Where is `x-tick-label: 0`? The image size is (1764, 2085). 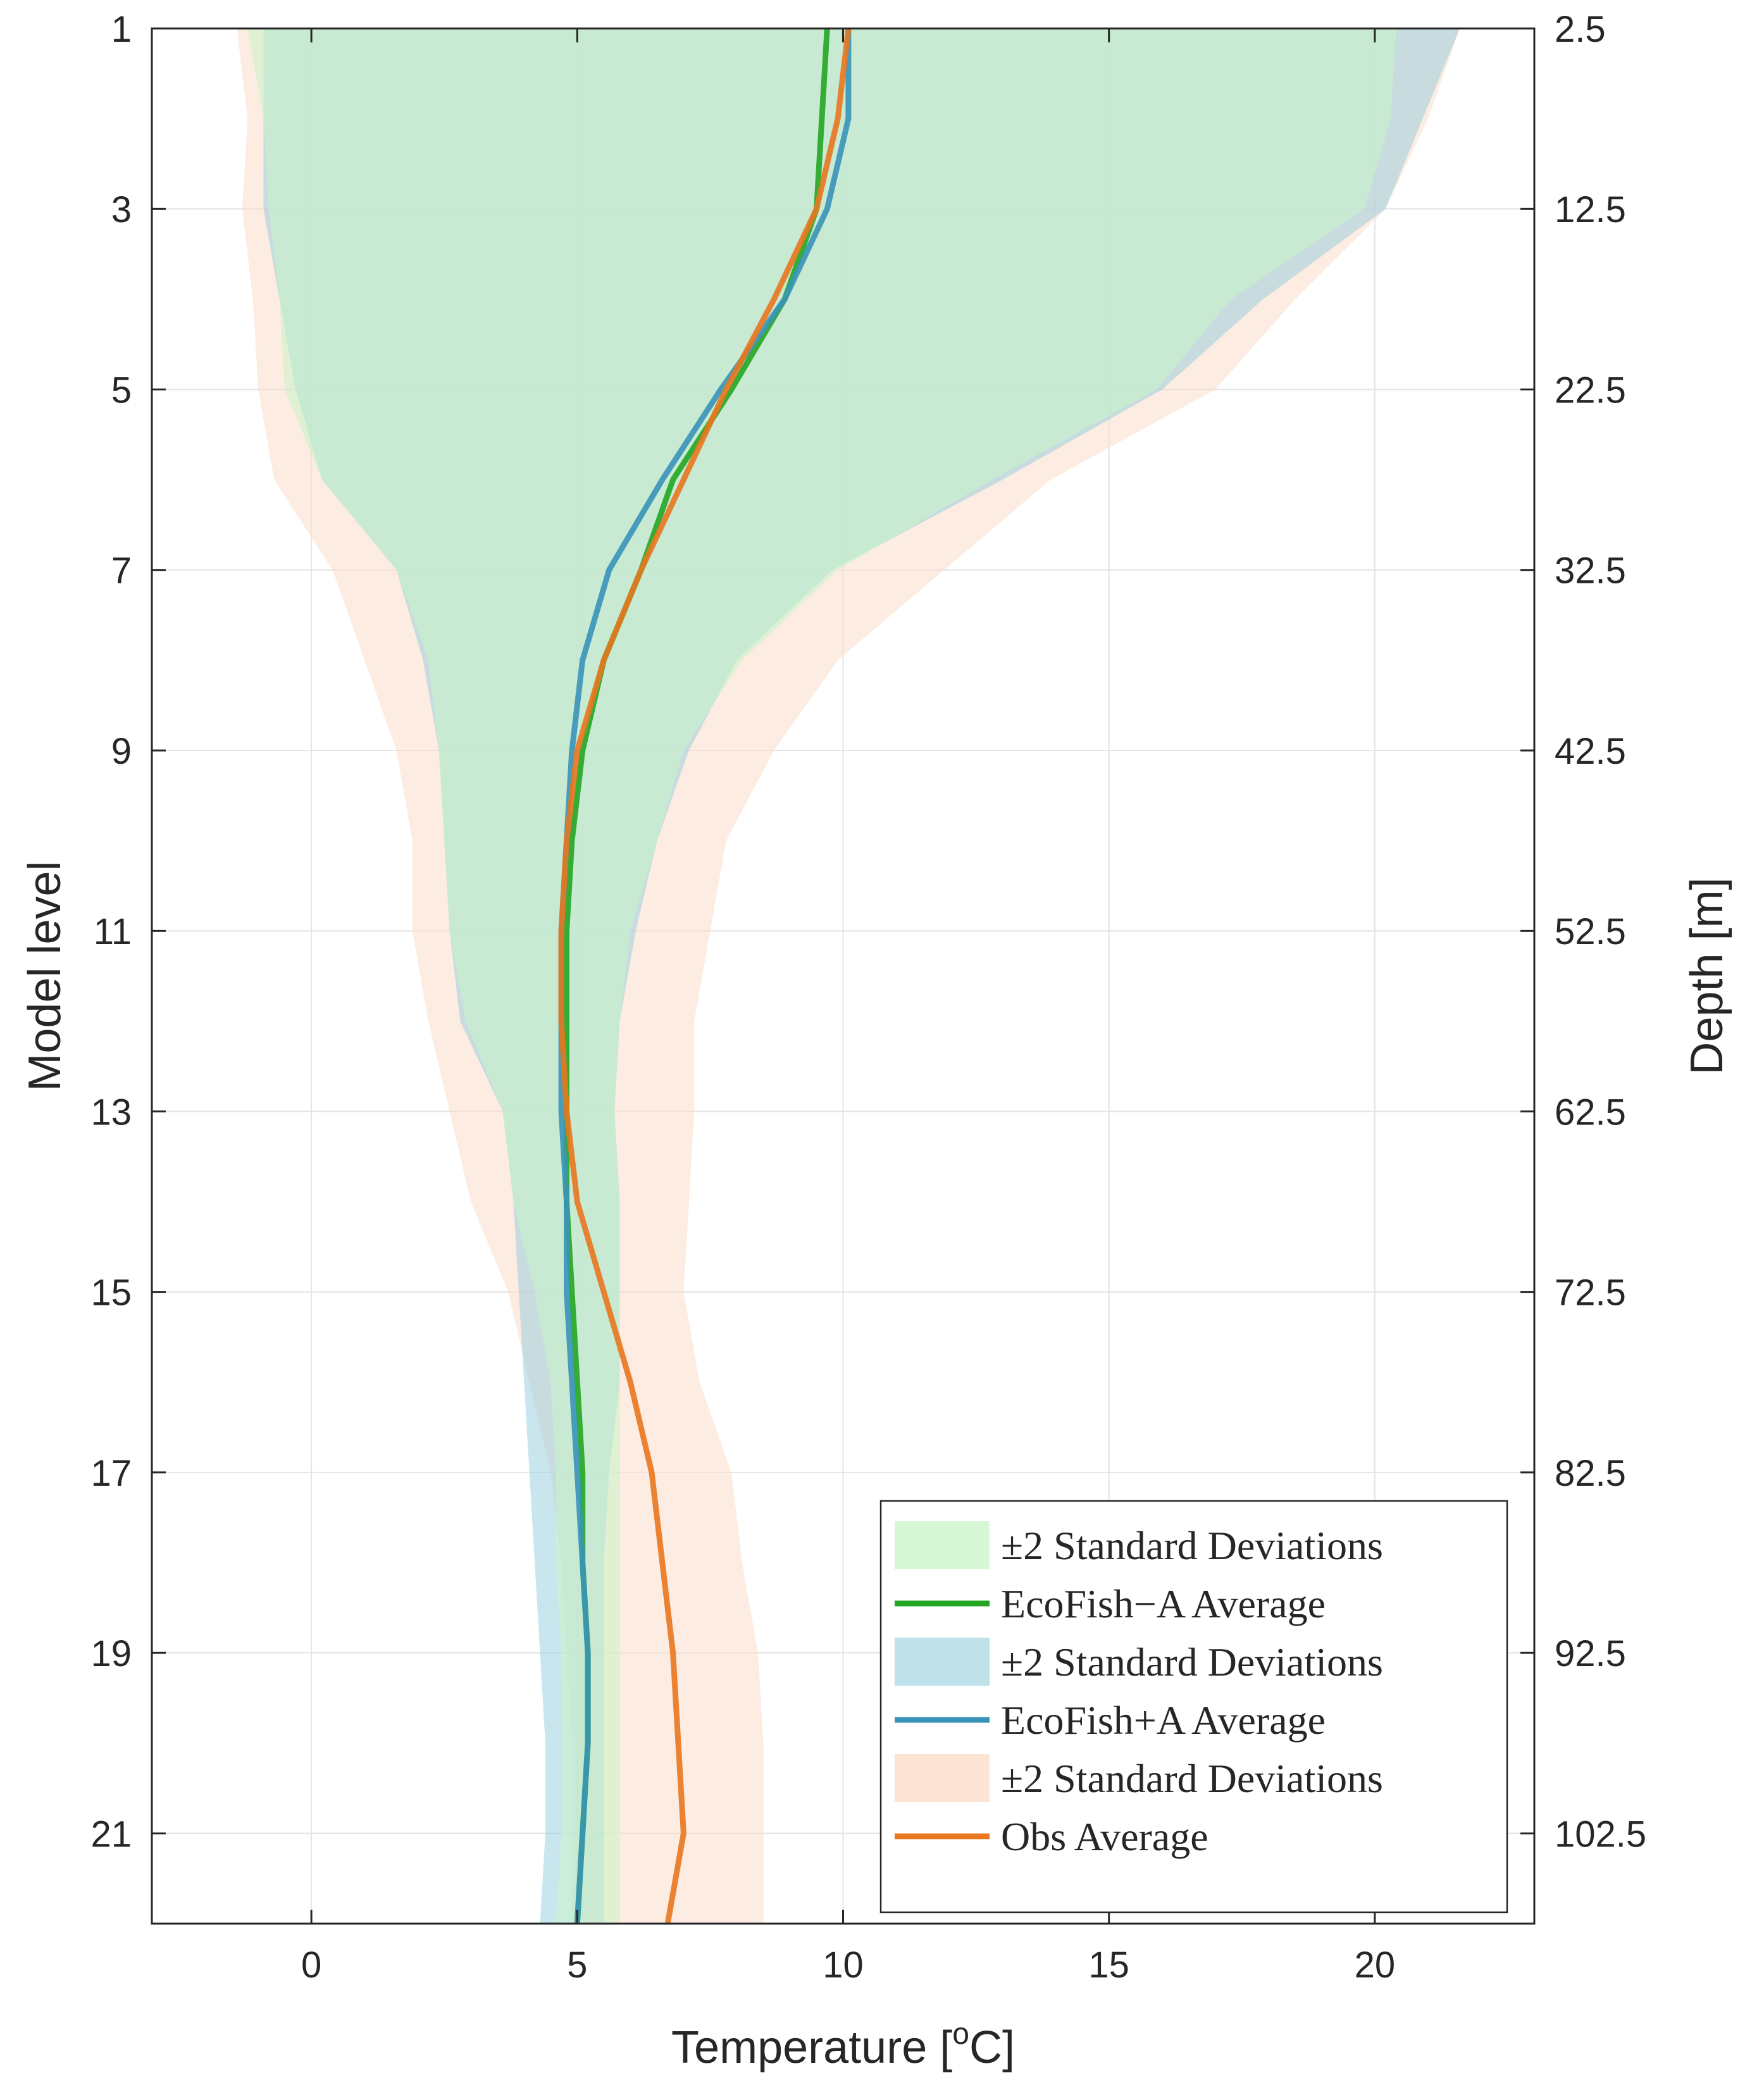 x-tick-label: 0 is located at coordinates (311, 1965).